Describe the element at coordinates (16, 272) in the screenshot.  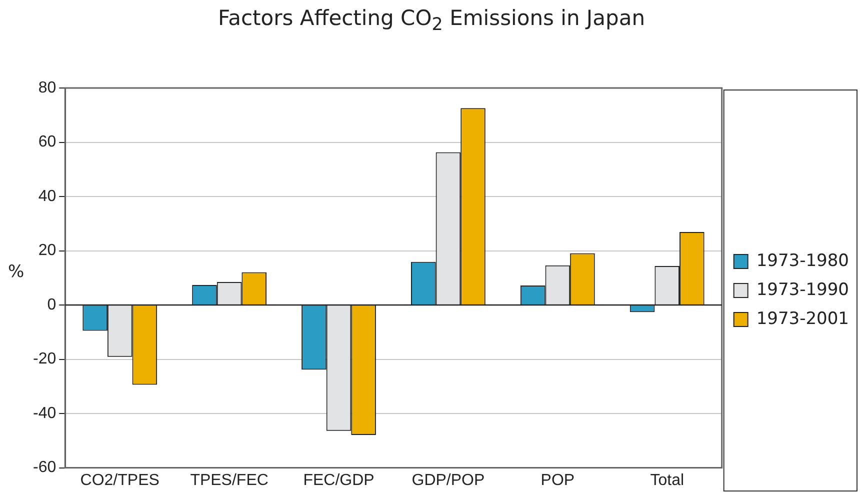
I see `y-axis-title: %` at that location.